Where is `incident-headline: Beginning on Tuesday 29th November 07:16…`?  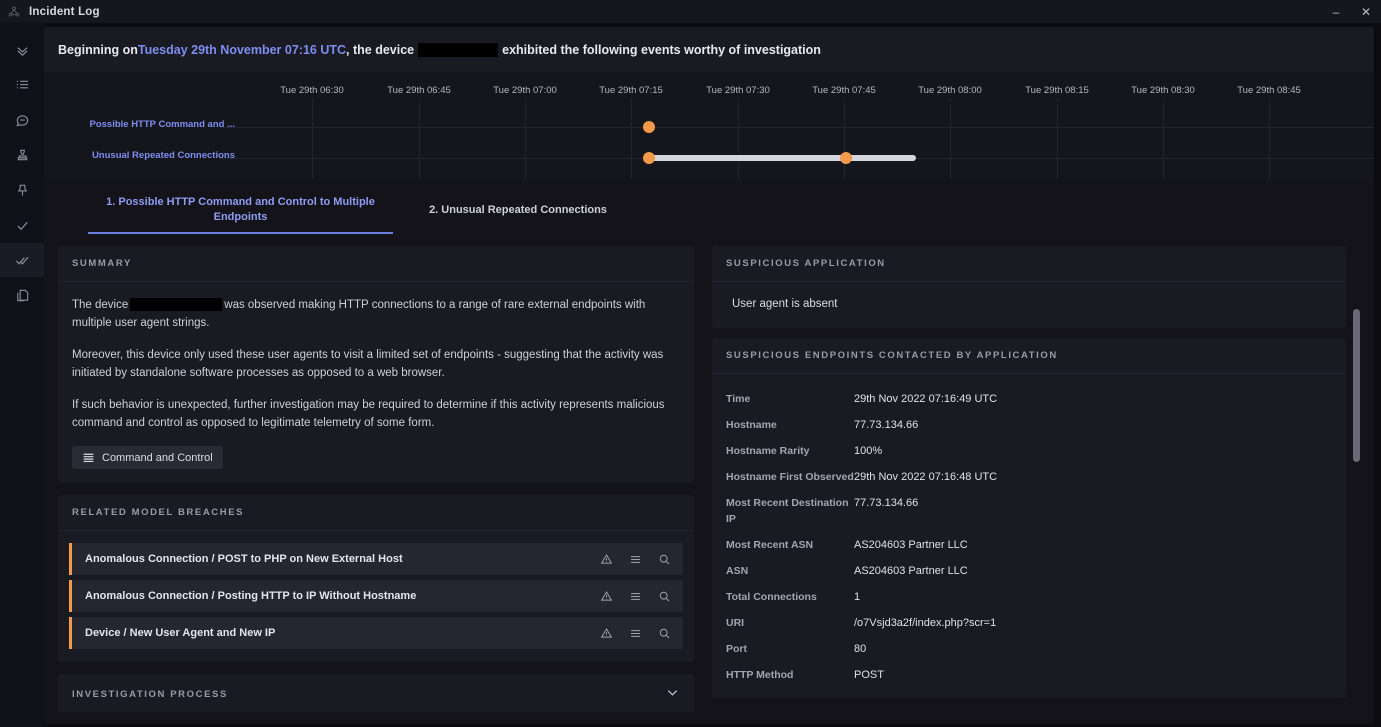
incident-headline: Beginning on Tuesday 29th November 07:16… is located at coordinates (709, 49).